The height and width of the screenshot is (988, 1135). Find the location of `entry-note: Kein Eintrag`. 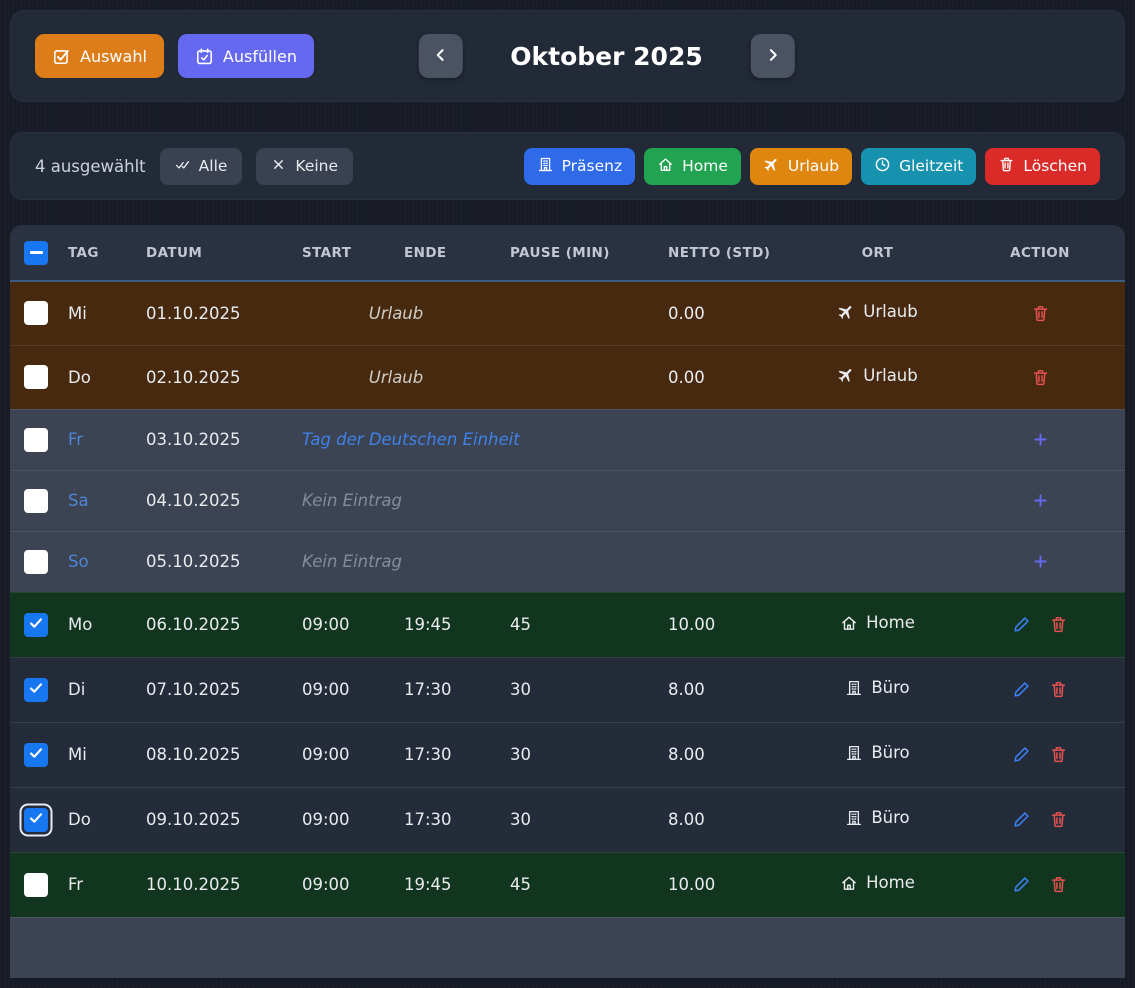

entry-note: Kein Eintrag is located at coordinates (352, 500).